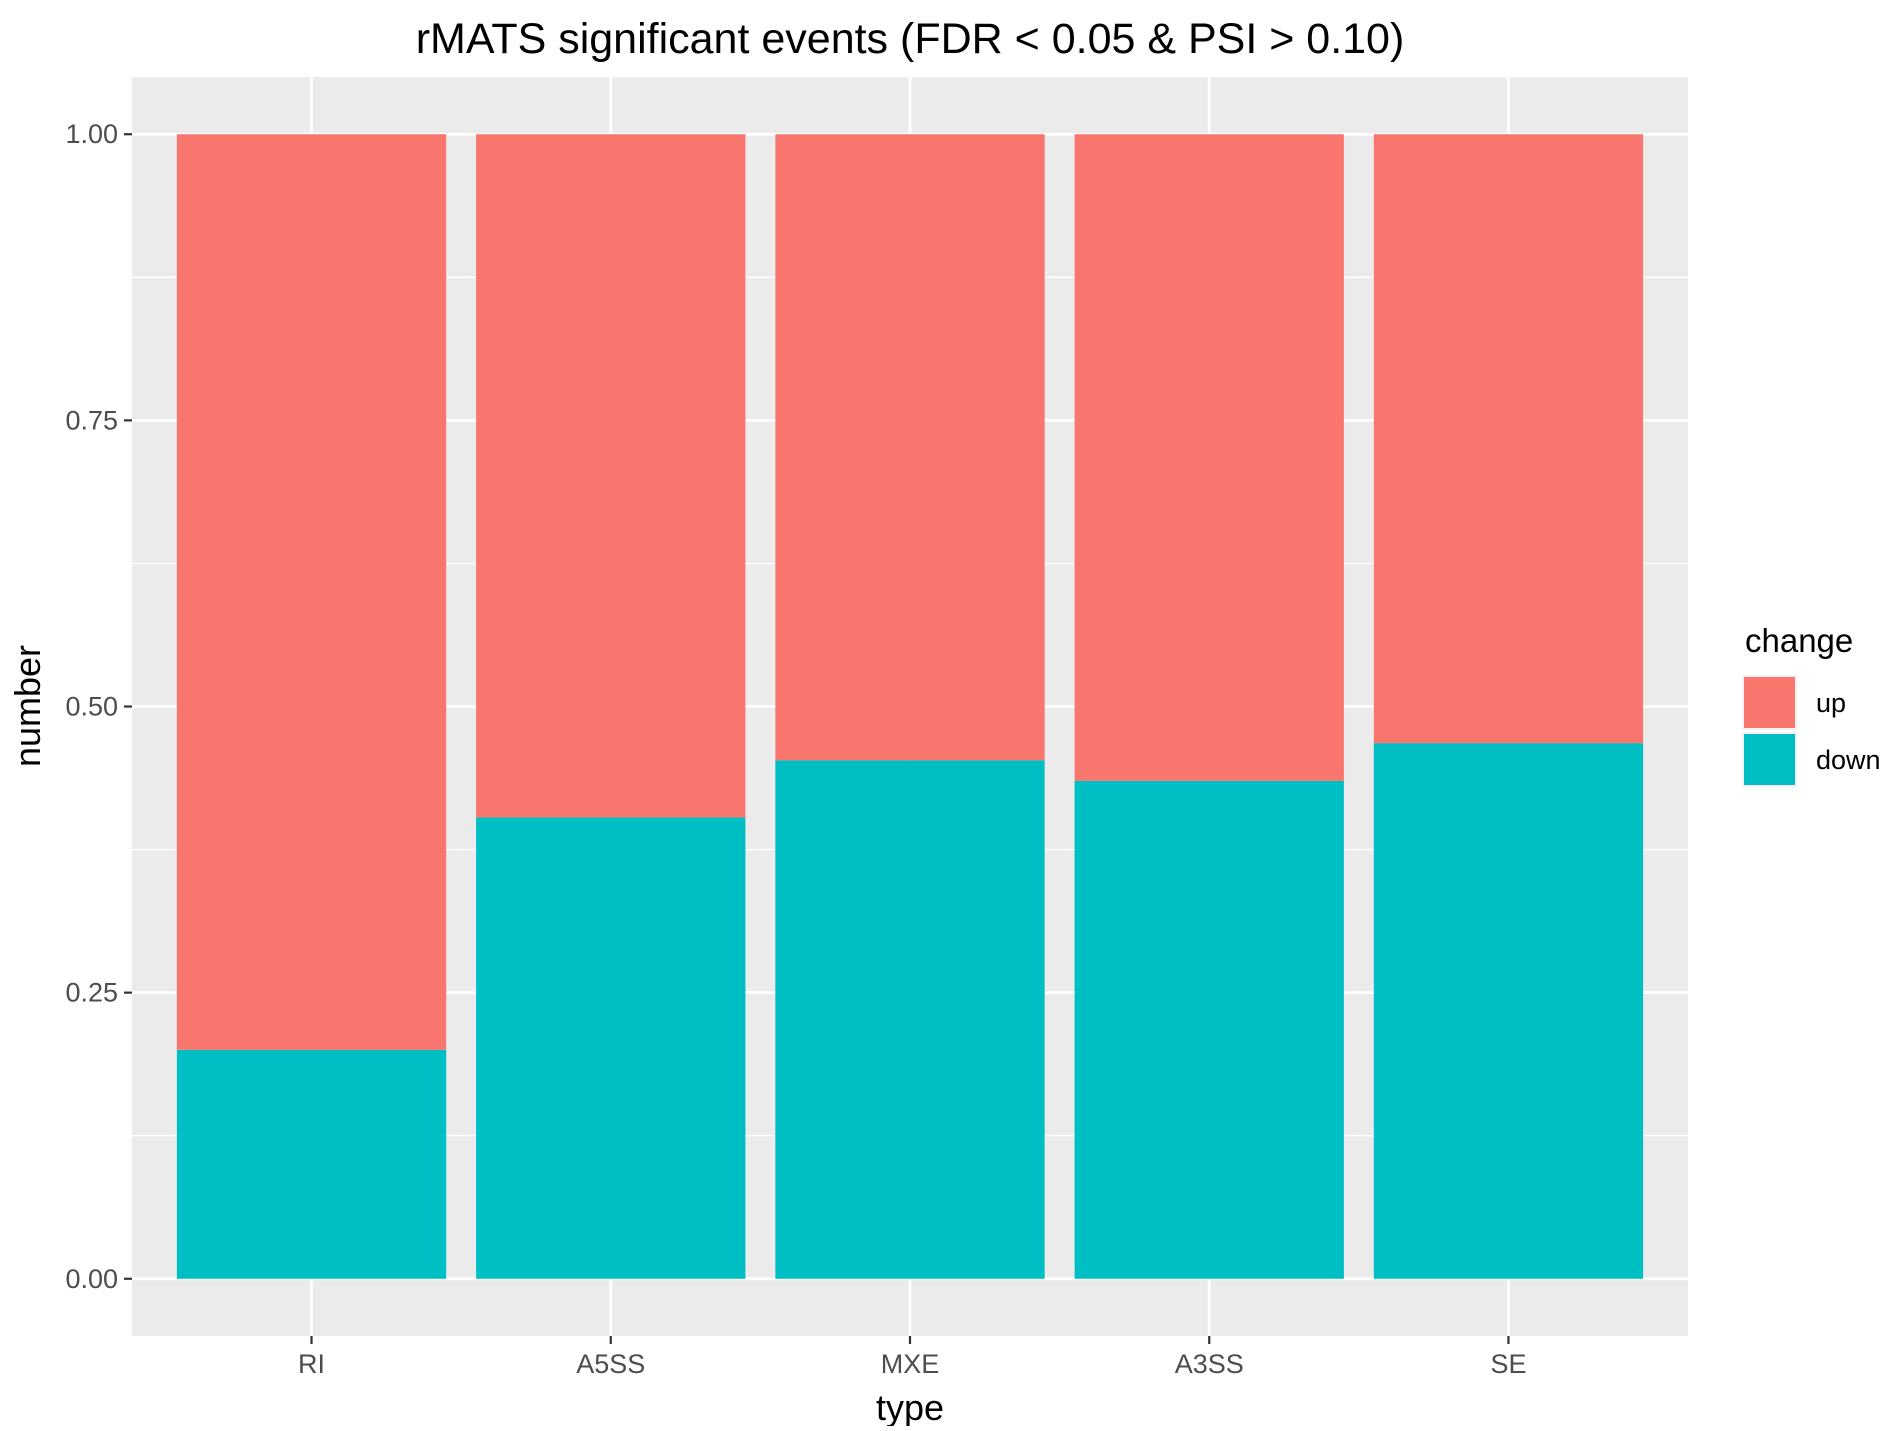 The image size is (1902, 1431). I want to click on bar-up-a5ss, so click(611, 476).